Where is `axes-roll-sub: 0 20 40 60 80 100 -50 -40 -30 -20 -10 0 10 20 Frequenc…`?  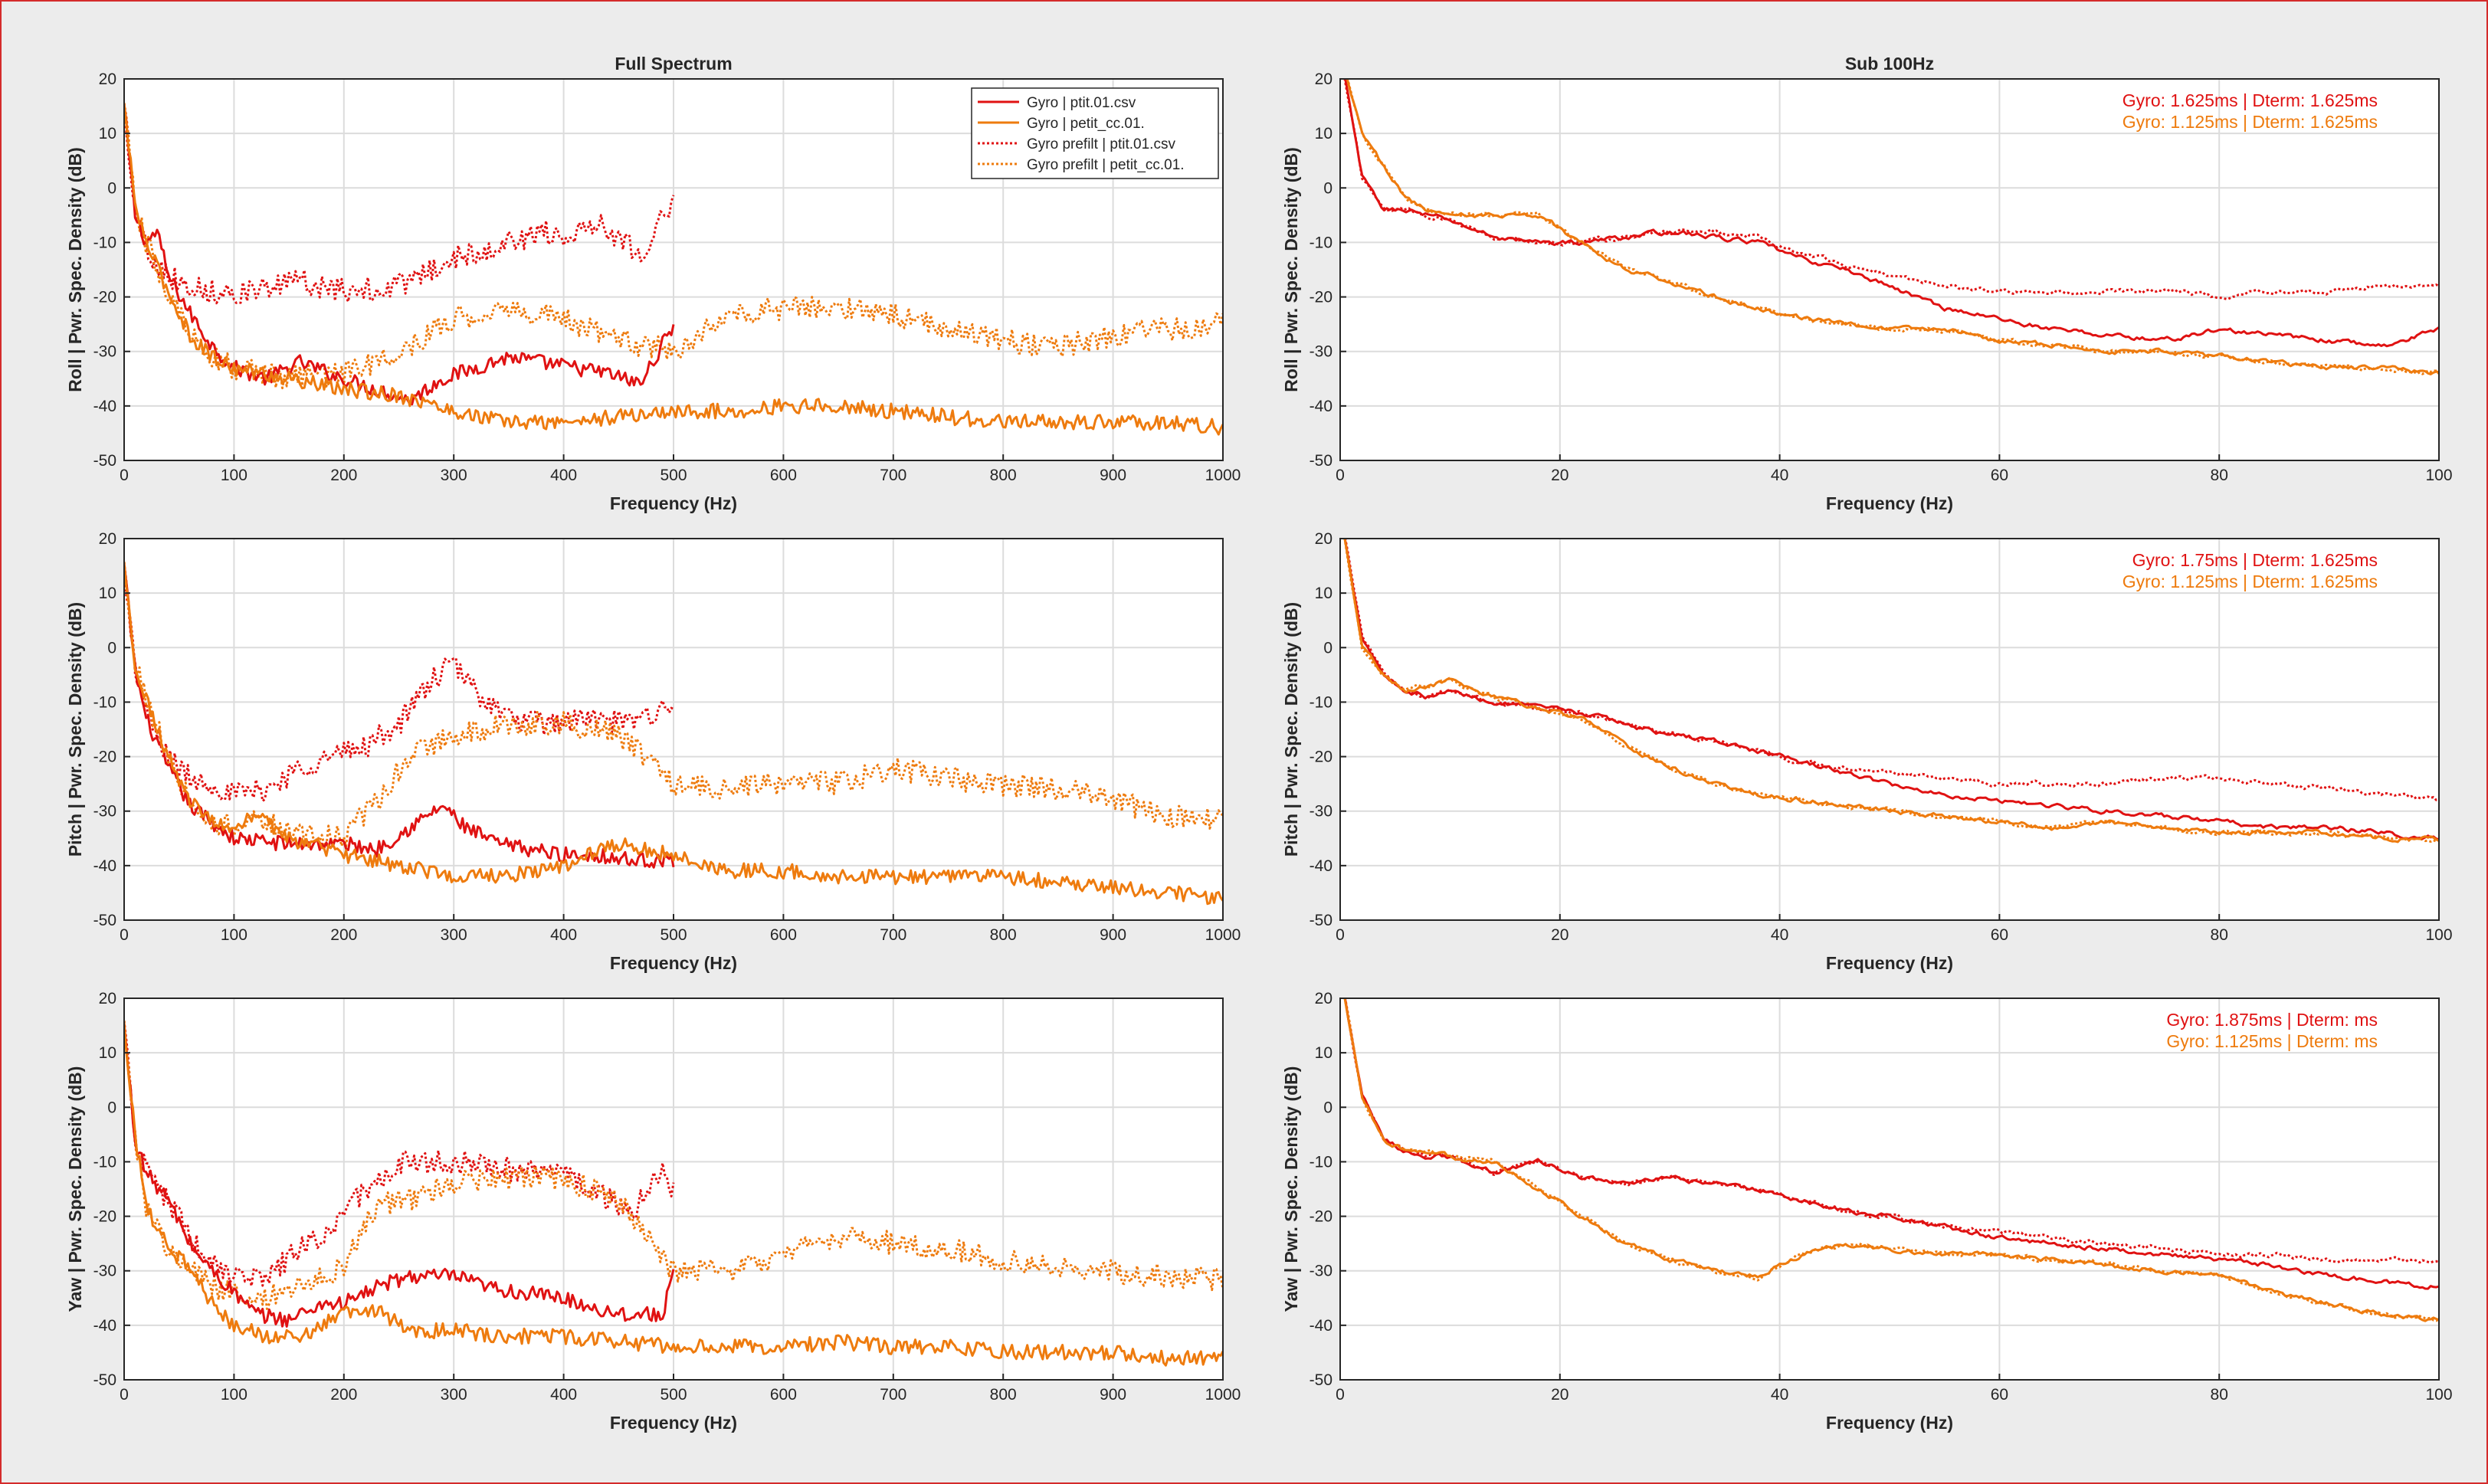 axes-roll-sub: 0 20 40 60 80 100 -50 -40 -30 -20 -10 0 10 20 Frequenc… is located at coordinates (1867, 283).